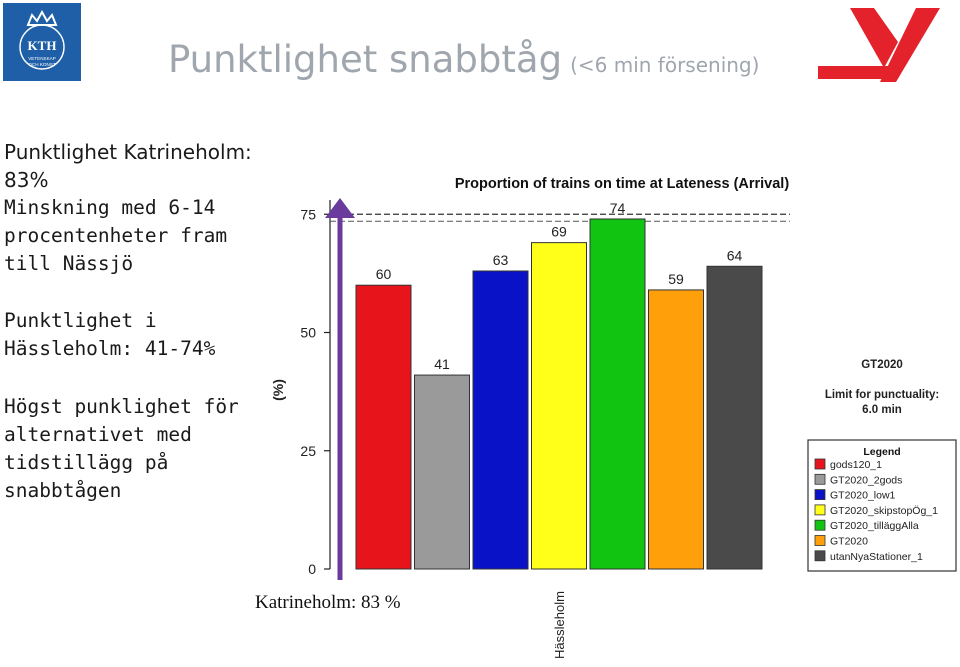 The height and width of the screenshot is (667, 960). I want to click on limit-label: Limit for punctuality:, so click(882, 395).